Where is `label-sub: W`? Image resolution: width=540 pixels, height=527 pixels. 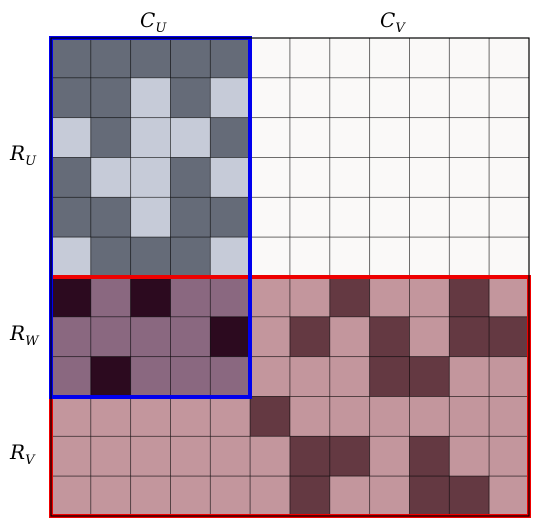
label-sub: W is located at coordinates (32, 341).